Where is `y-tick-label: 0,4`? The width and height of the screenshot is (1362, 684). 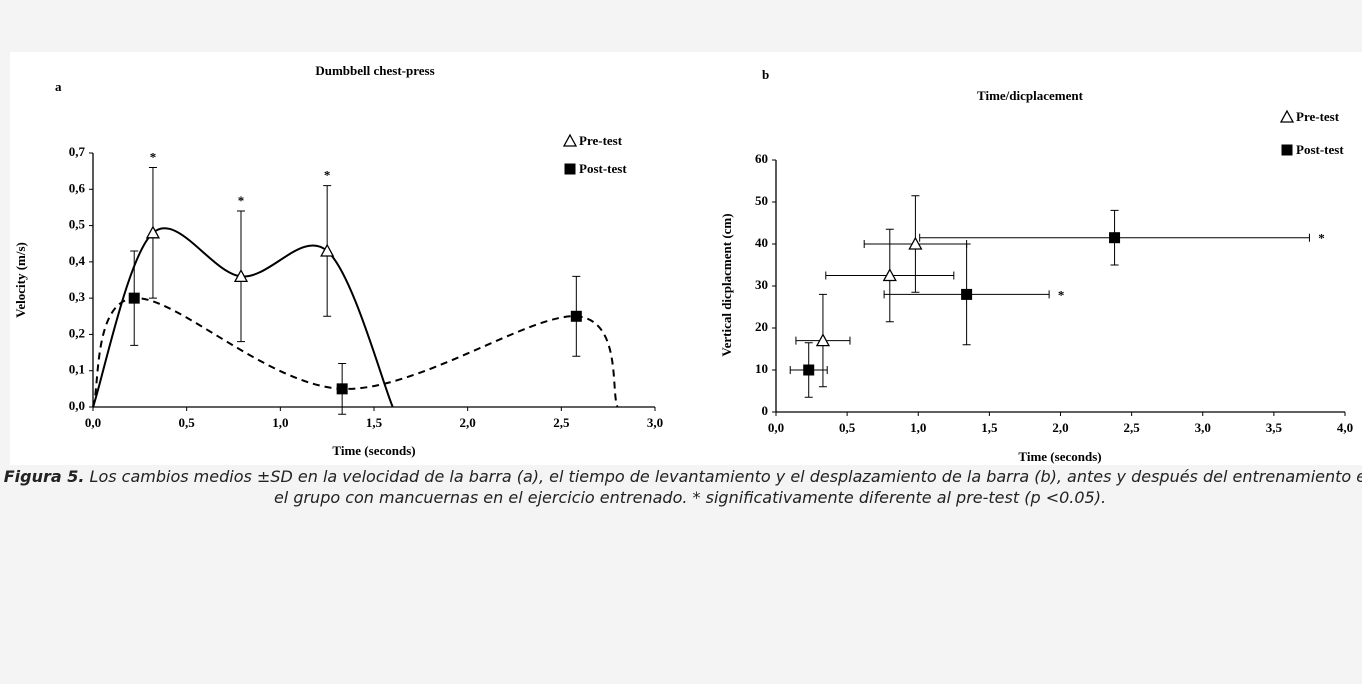 y-tick-label: 0,4 is located at coordinates (77, 260).